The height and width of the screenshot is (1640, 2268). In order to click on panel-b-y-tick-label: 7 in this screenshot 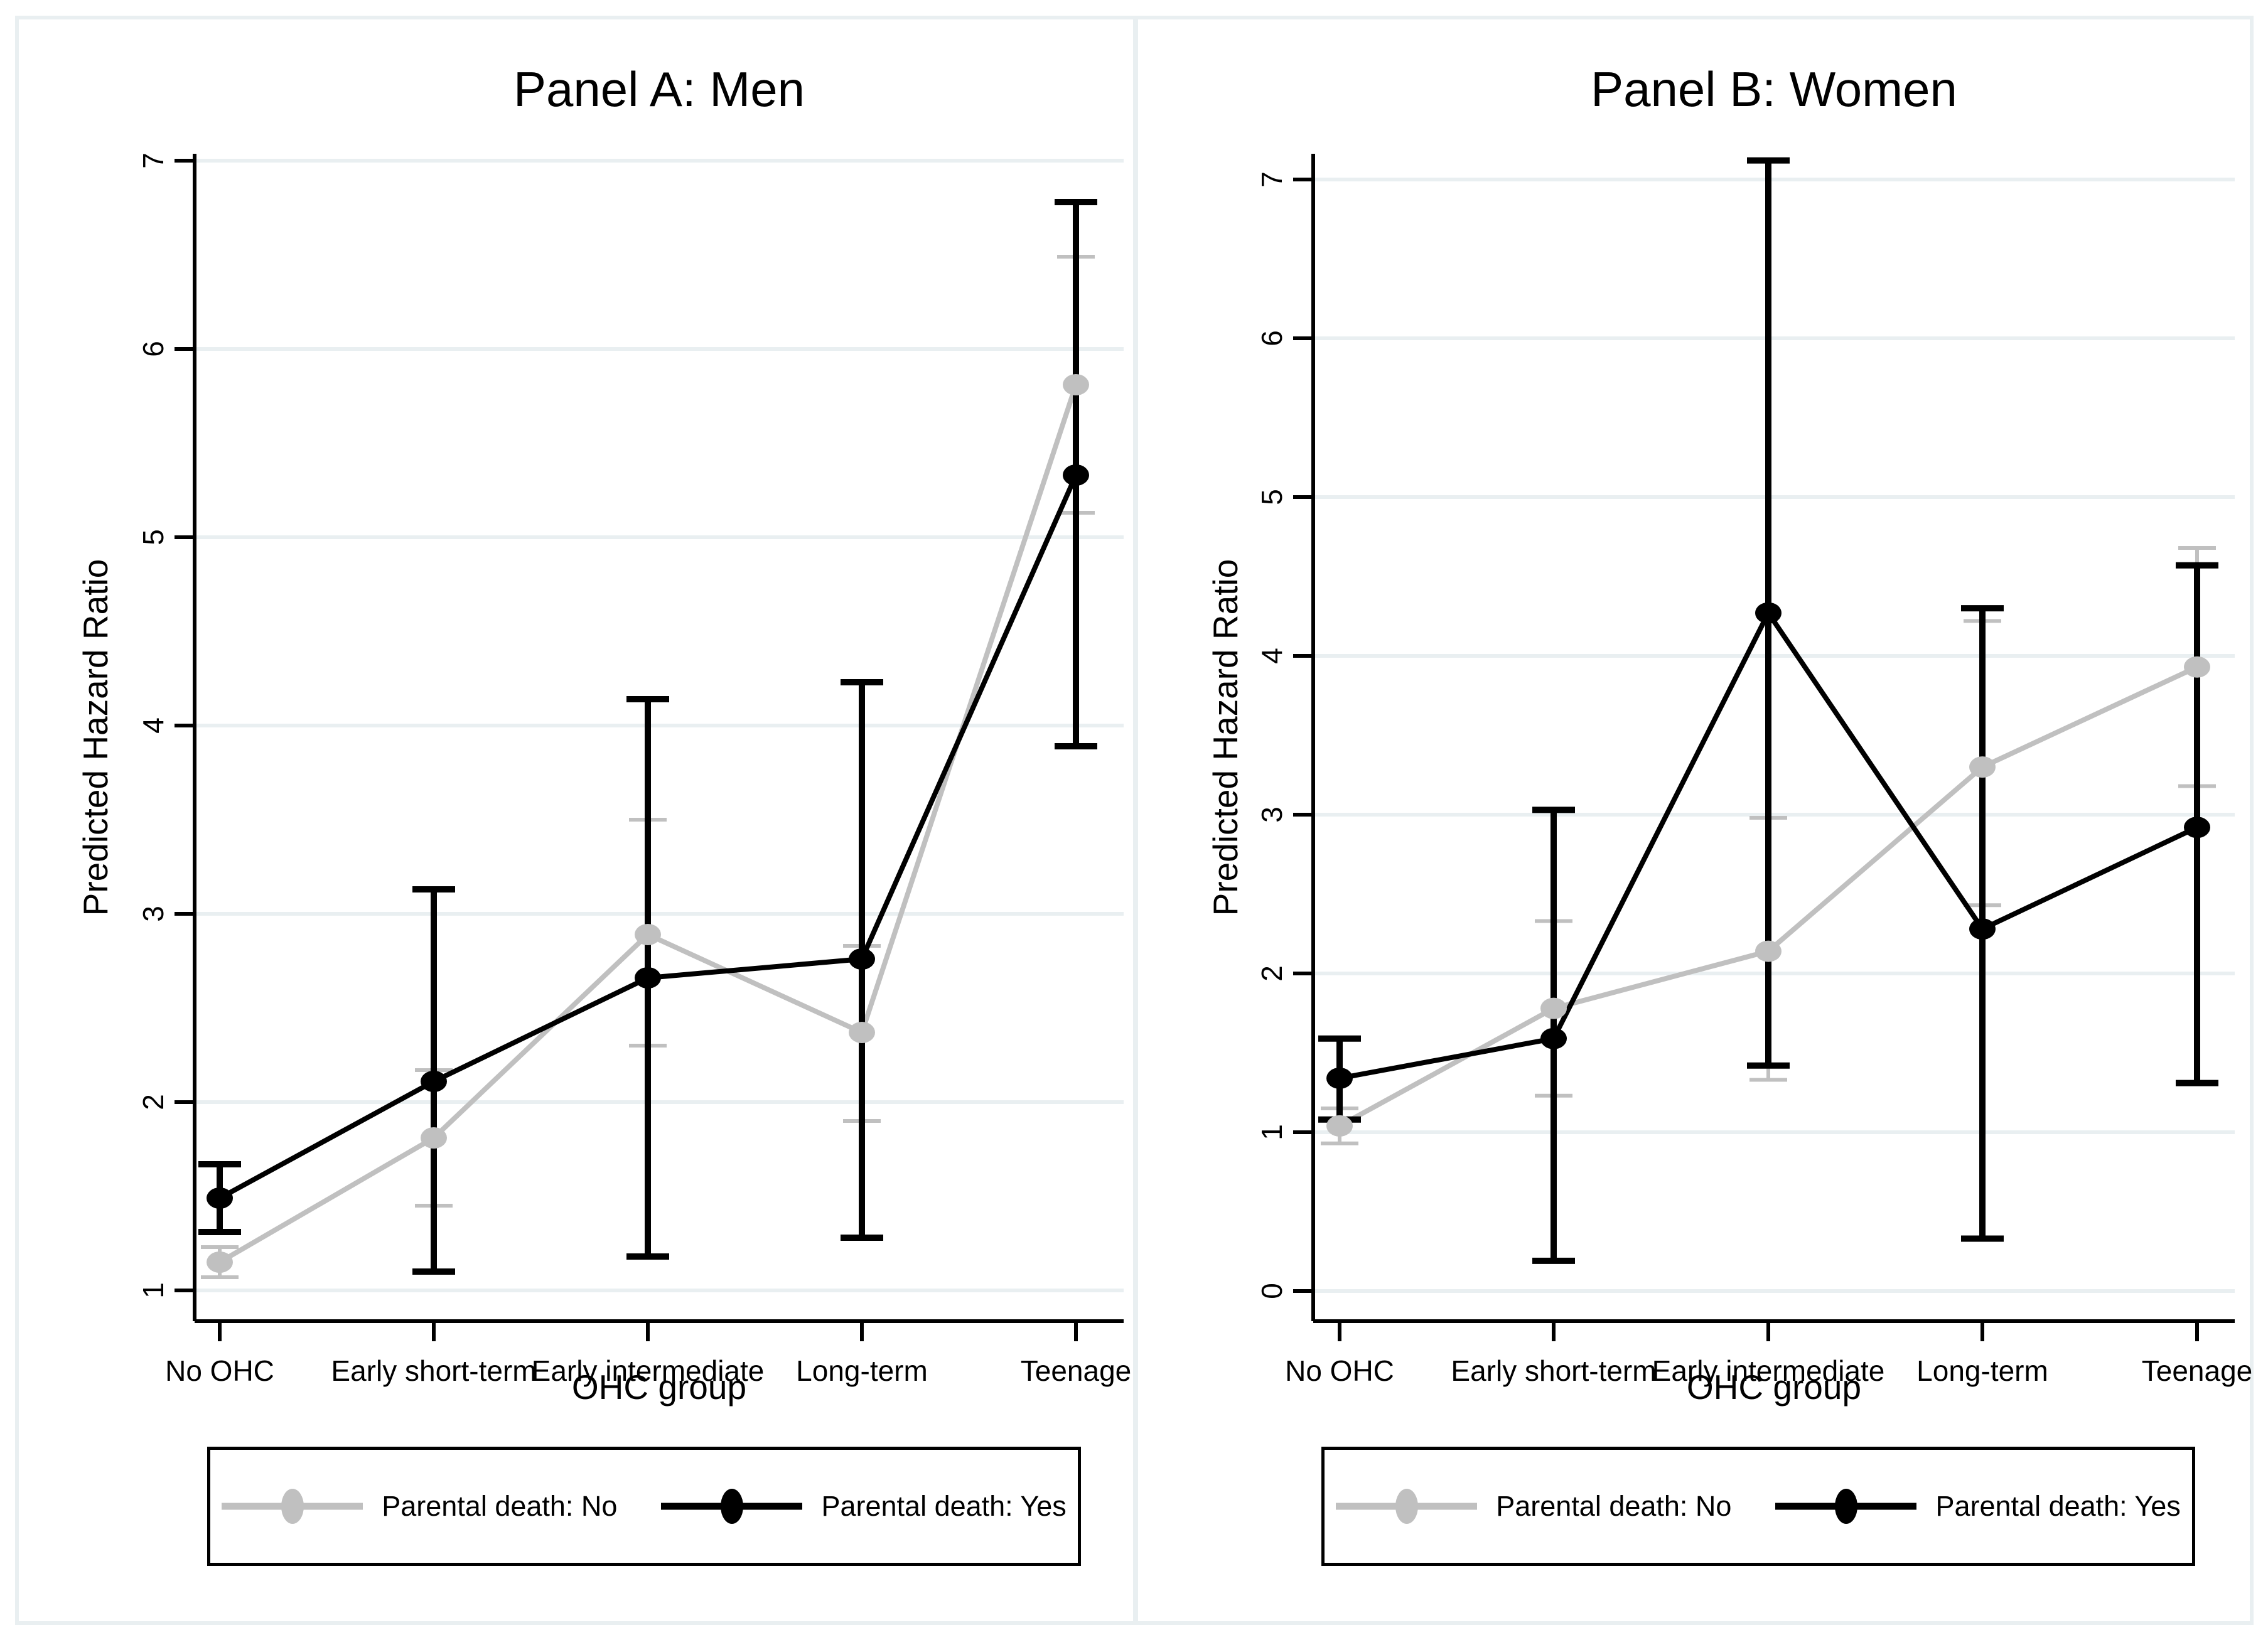, I will do `click(1271, 180)`.